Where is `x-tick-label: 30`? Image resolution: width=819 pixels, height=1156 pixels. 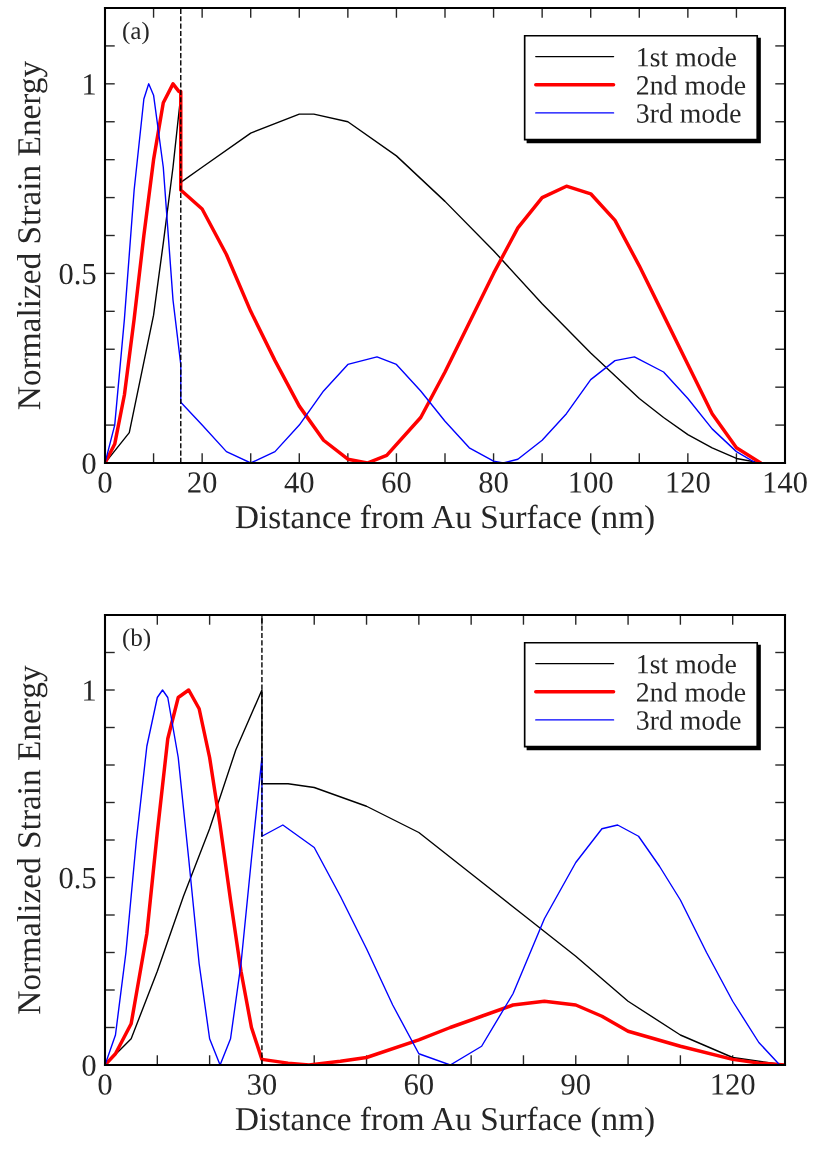 x-tick-label: 30 is located at coordinates (262, 1084).